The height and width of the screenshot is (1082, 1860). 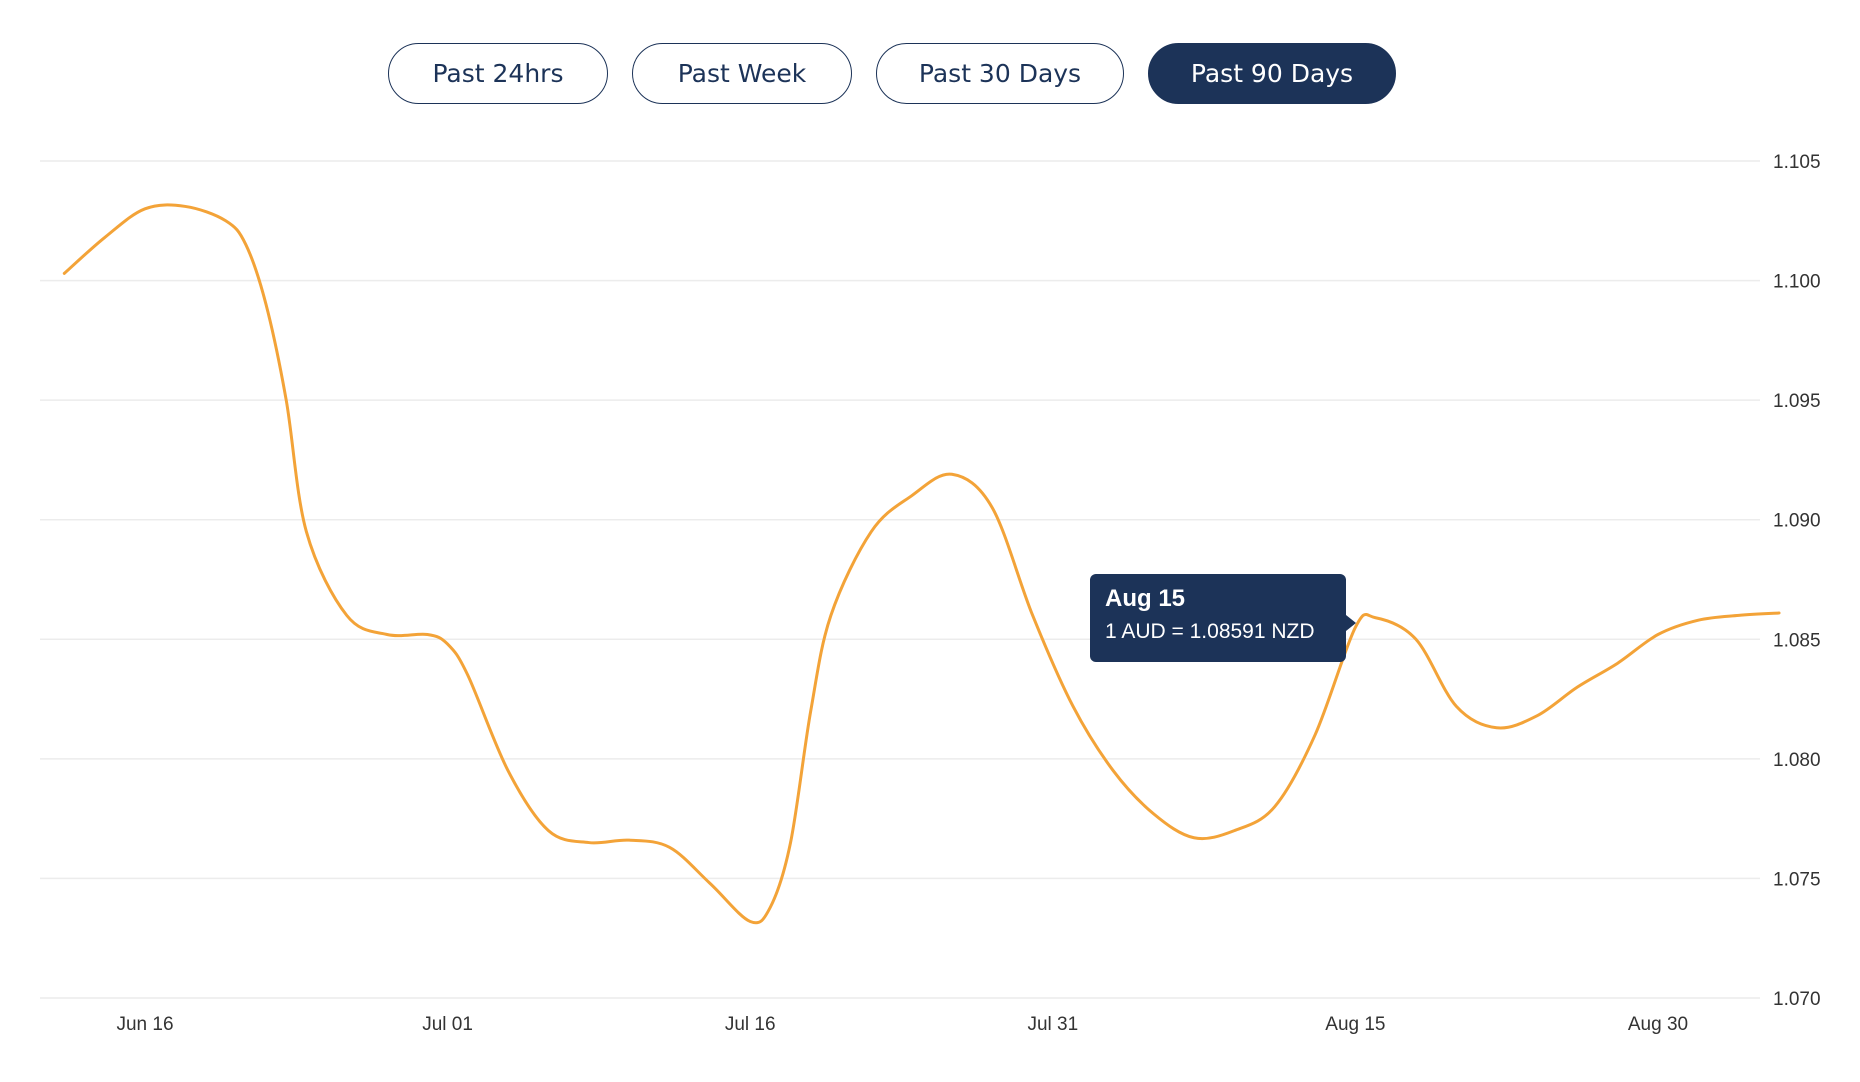 I want to click on y-tick-label: 1.095, so click(x=1797, y=401).